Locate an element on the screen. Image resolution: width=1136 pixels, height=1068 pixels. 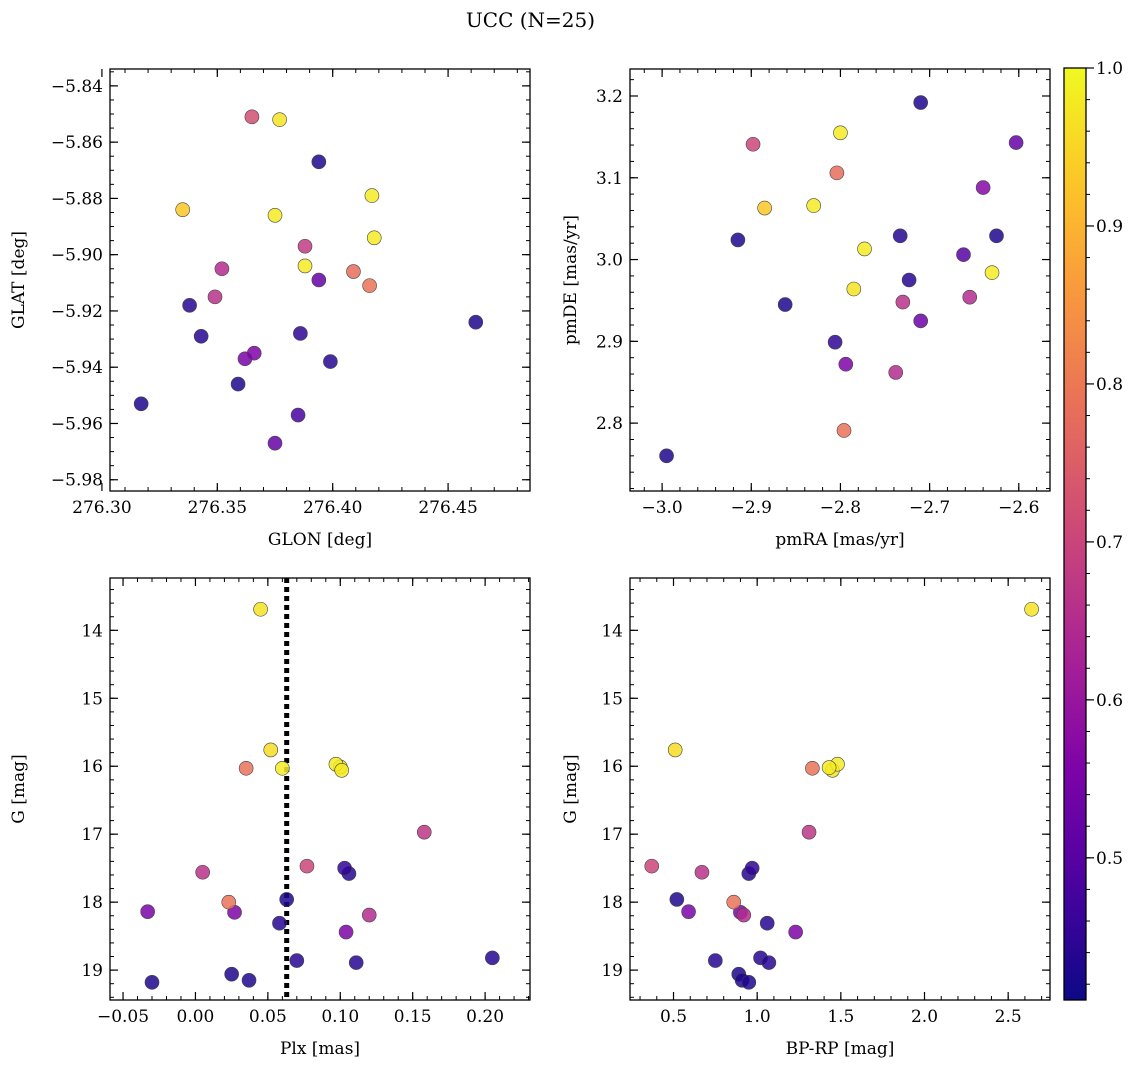
x-tick-label: 1.5 is located at coordinates (840, 1017).